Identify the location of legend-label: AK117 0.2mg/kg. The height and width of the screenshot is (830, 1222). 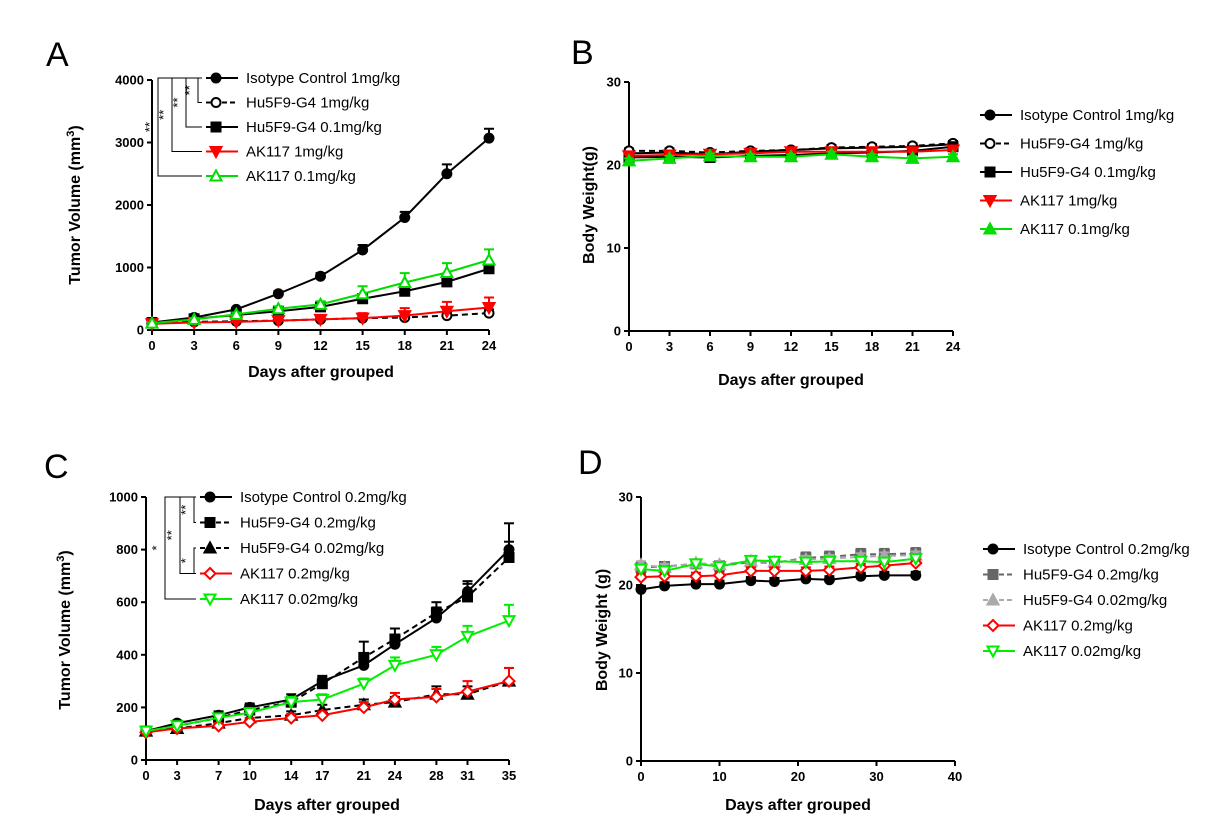
(1078, 626).